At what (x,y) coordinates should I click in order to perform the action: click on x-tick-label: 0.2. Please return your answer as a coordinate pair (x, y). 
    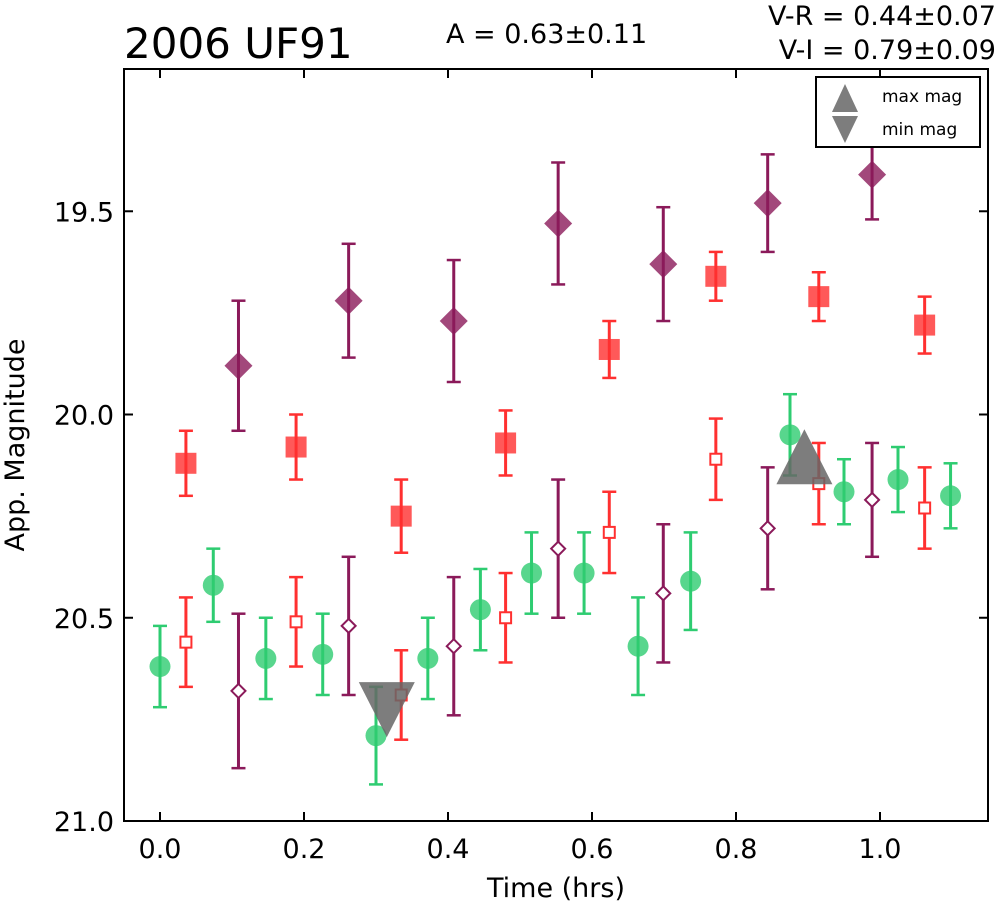
    Looking at the image, I should click on (304, 849).